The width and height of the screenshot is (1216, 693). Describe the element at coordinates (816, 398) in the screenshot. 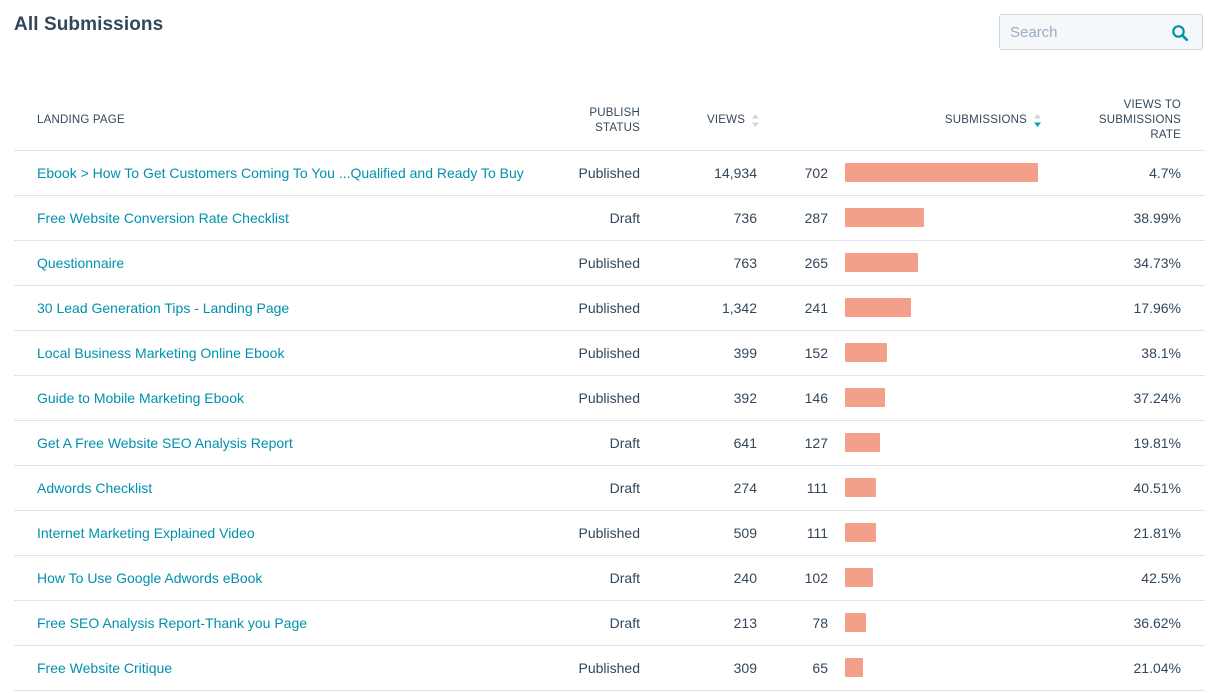

I see `submissions-count: 146` at that location.